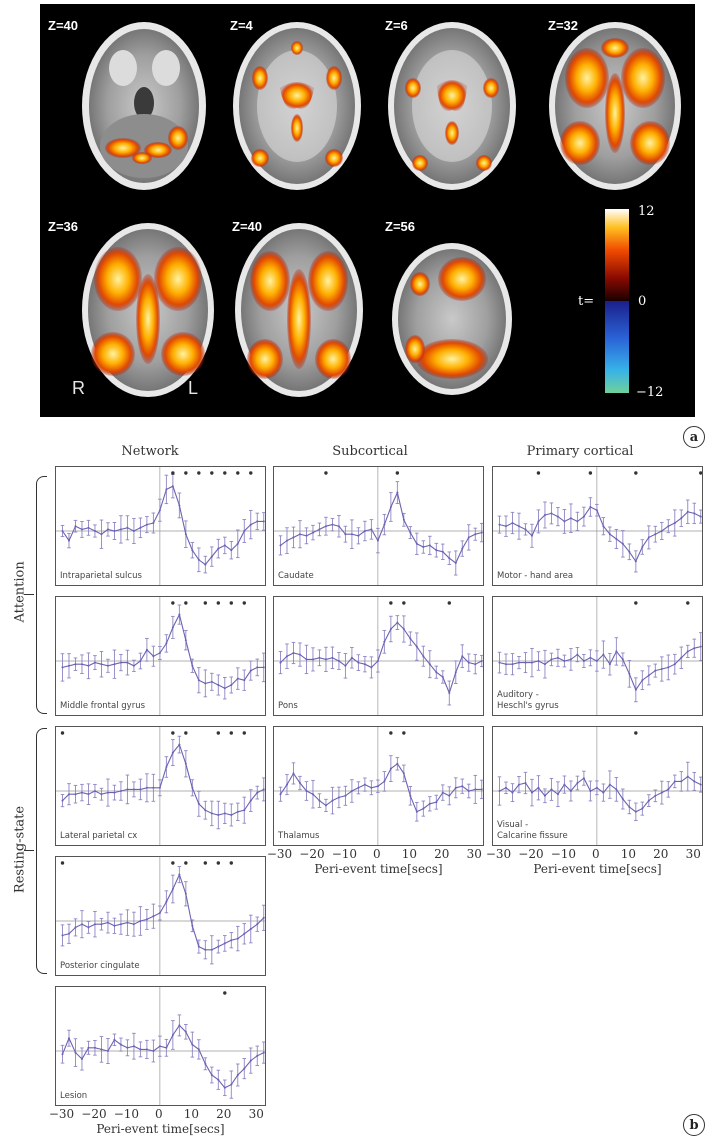 This screenshot has height=1141, width=715. Describe the element at coordinates (193, 388) in the screenshot. I see `left-hemisphere-label: L` at that location.